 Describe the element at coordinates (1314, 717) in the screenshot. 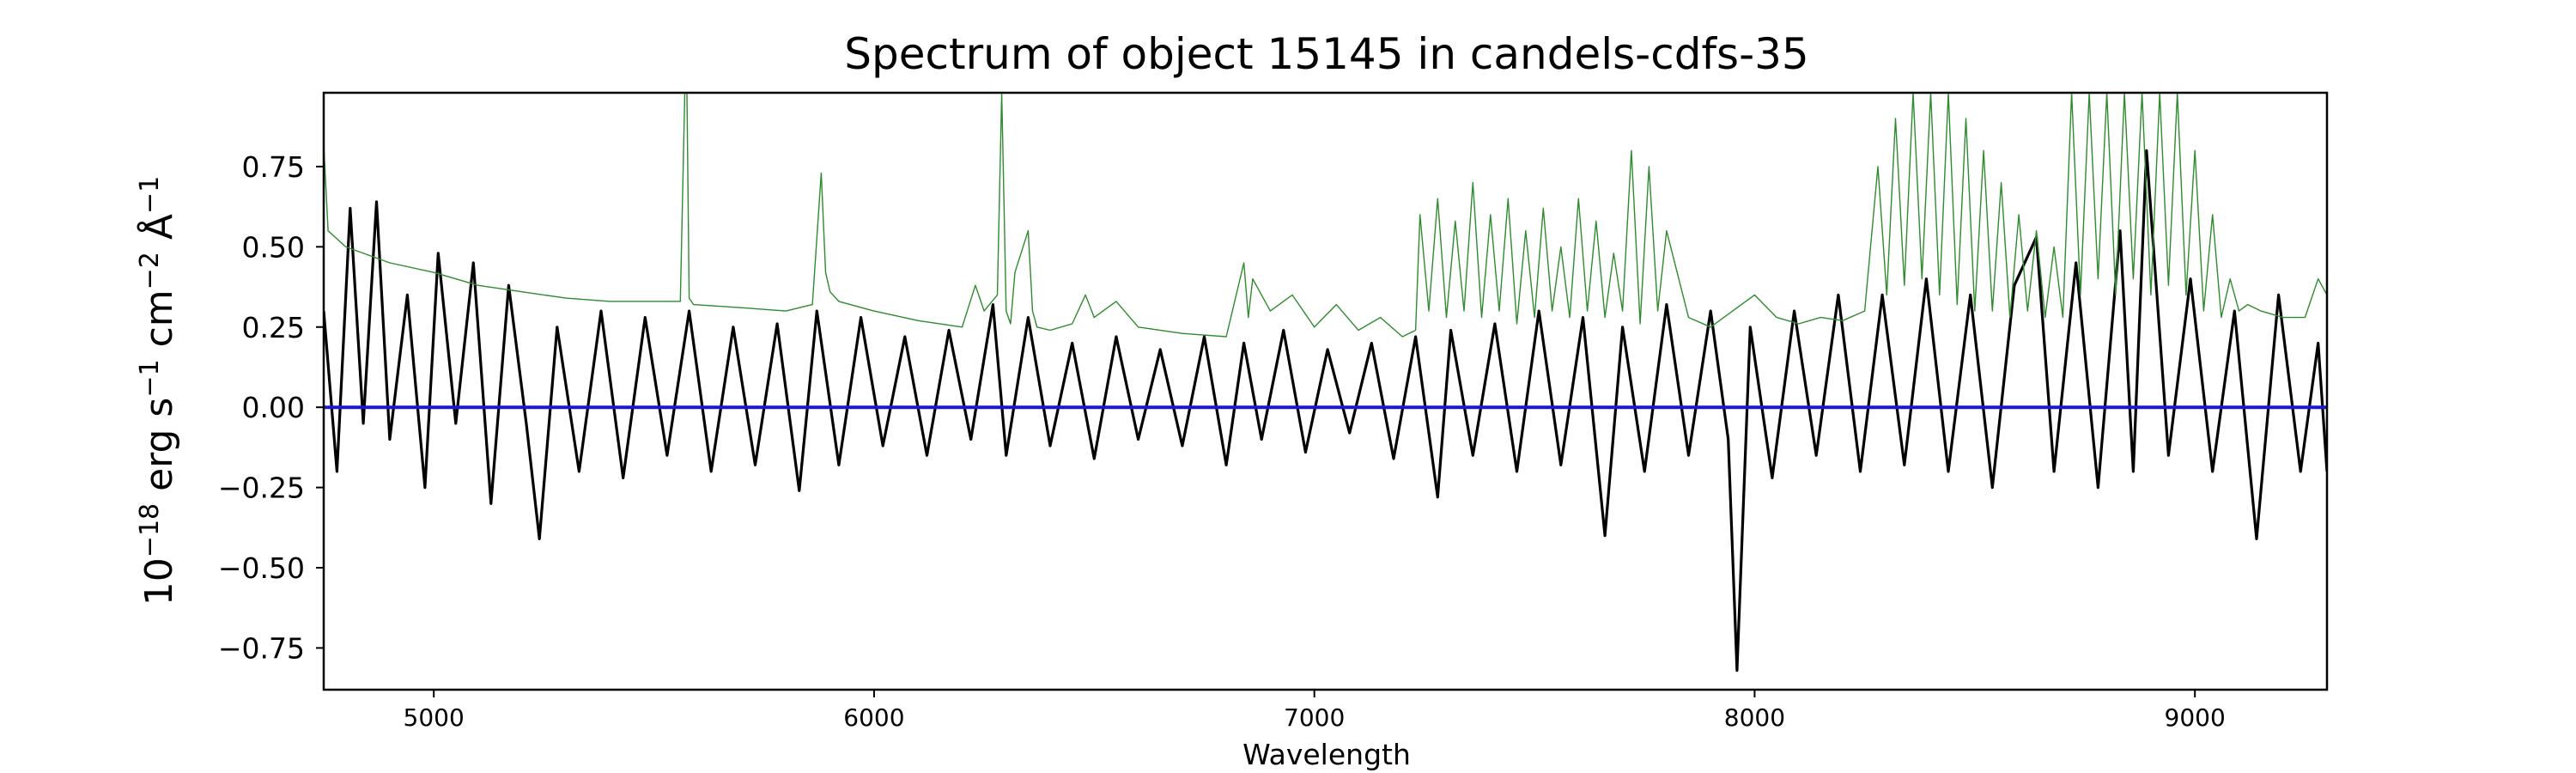

I see `x-tick-label: 7000` at that location.